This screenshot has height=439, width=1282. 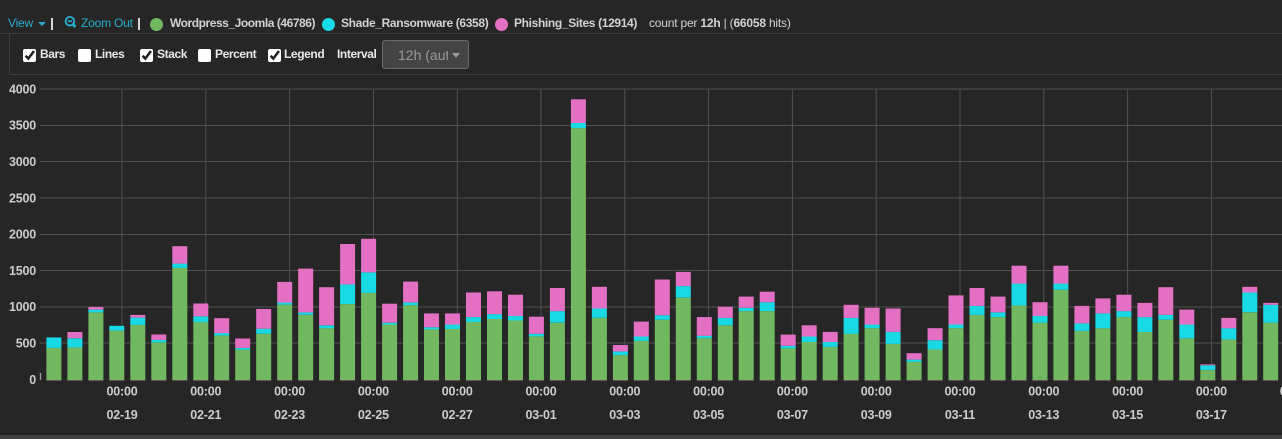 What do you see at coordinates (792, 415) in the screenshot?
I see `svg-text: 03-07` at bounding box center [792, 415].